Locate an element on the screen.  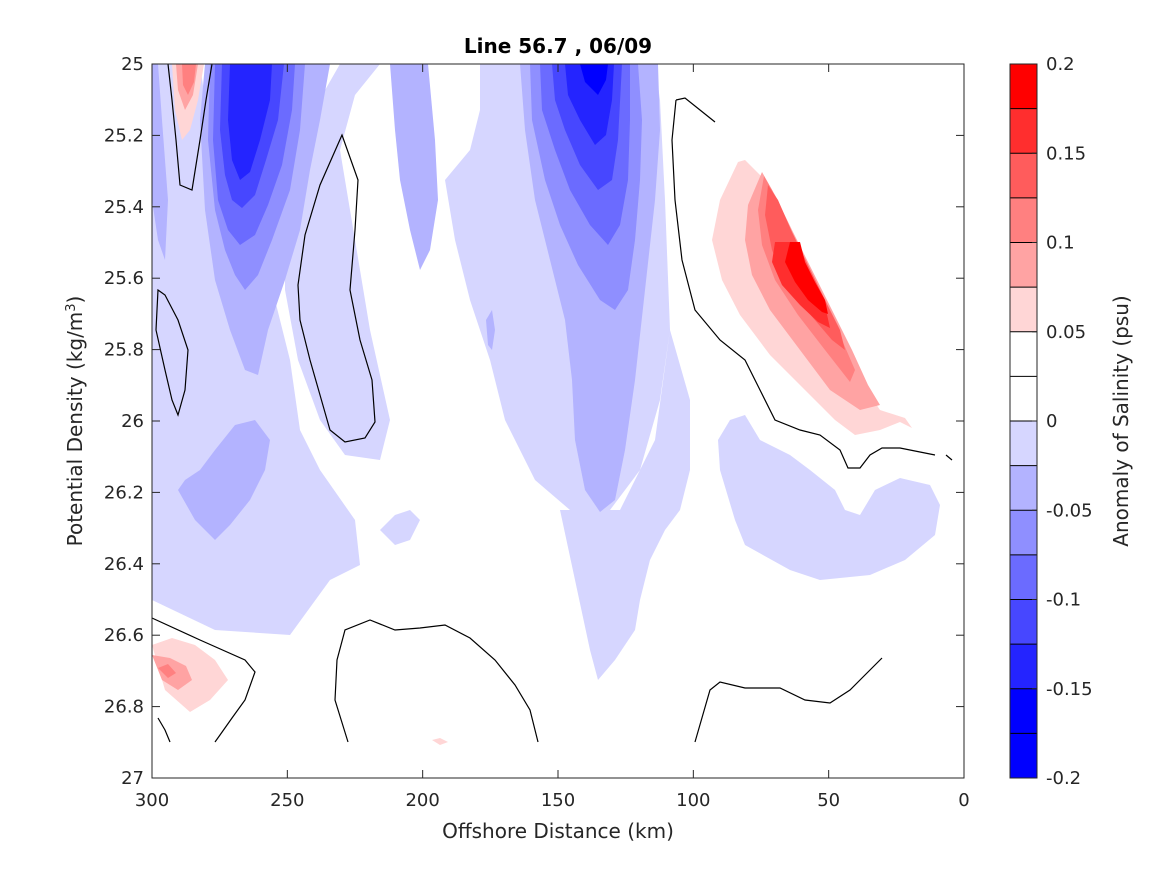
contour-fill-minus-0.15 is located at coordinates (421, 122).